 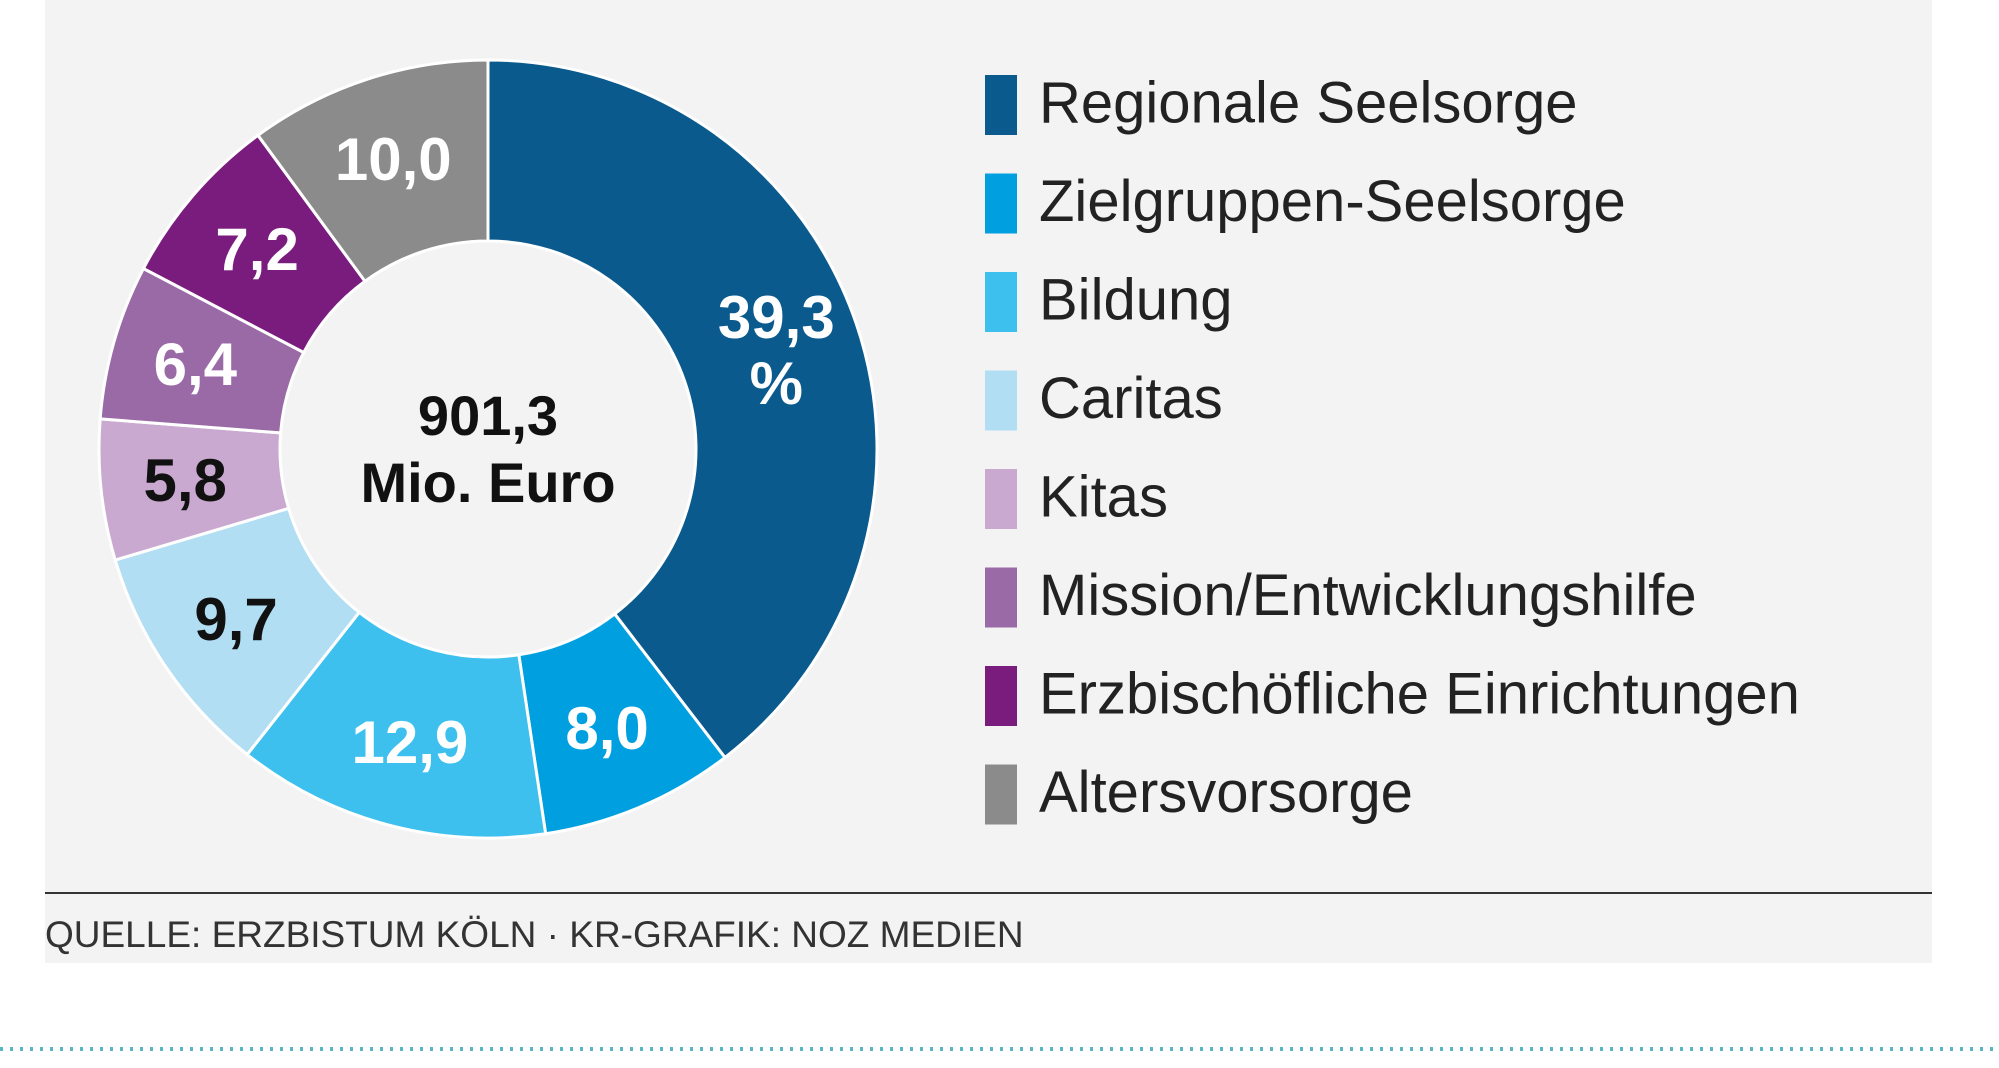 I want to click on value-label: 12,9, so click(x=410, y=743).